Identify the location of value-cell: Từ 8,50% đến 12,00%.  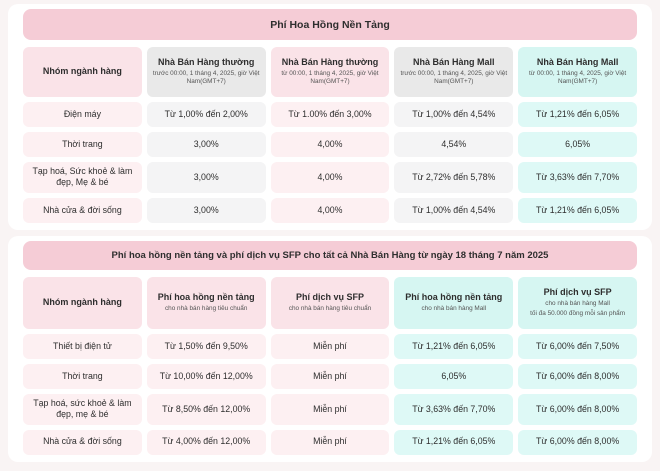
(206, 409).